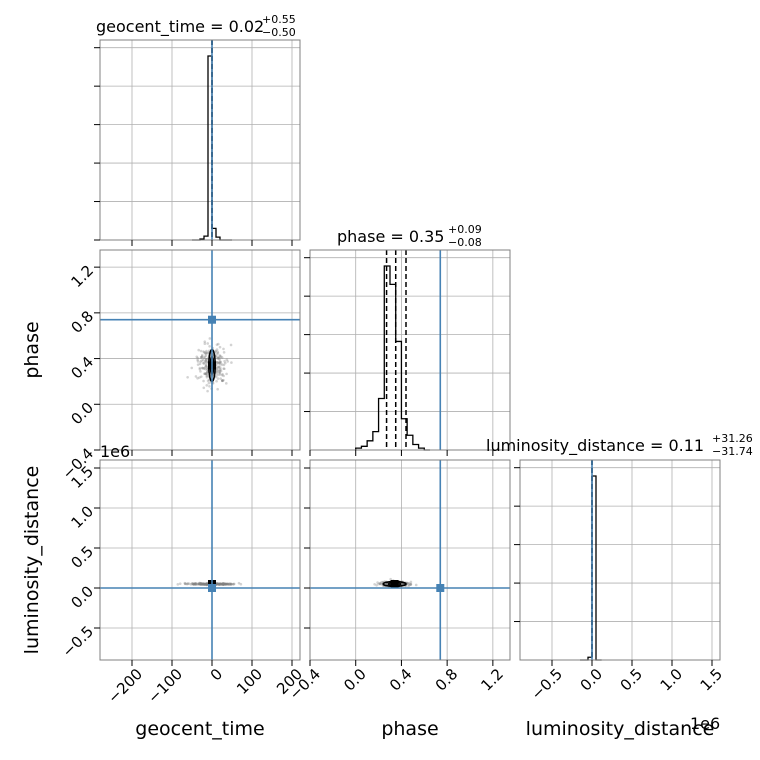 The height and width of the screenshot is (760, 760). What do you see at coordinates (712, 680) in the screenshot?
I see `x-tick-label: 1.5` at bounding box center [712, 680].